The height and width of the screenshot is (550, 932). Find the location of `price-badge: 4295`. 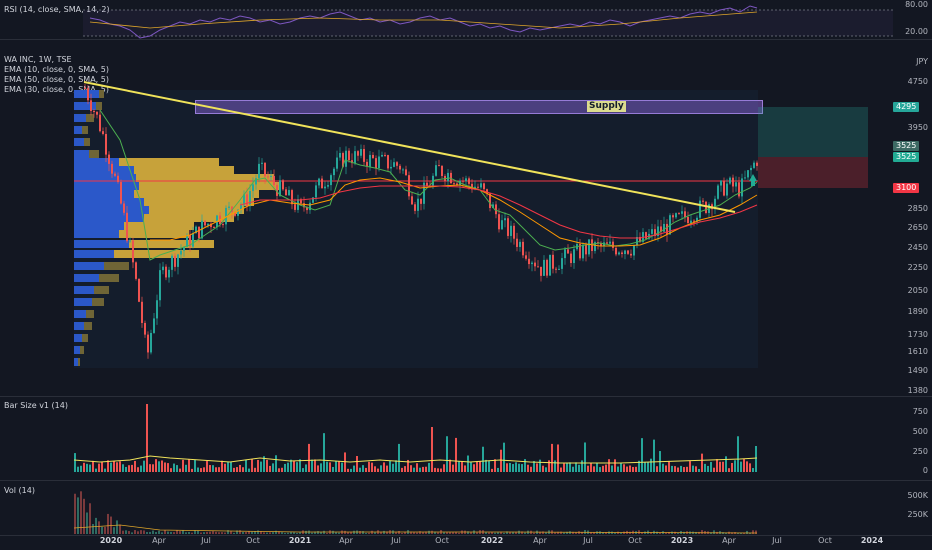

price-badge: 4295 is located at coordinates (906, 107).